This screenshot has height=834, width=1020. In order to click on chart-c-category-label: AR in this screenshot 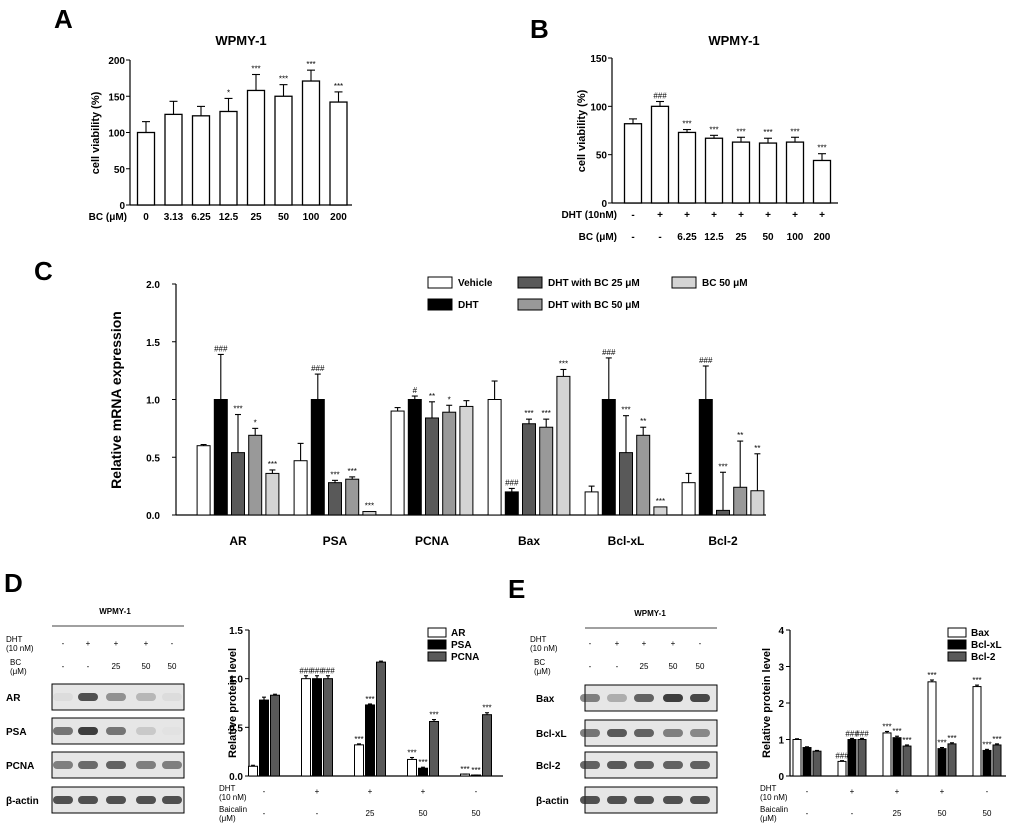, I will do `click(238, 541)`.